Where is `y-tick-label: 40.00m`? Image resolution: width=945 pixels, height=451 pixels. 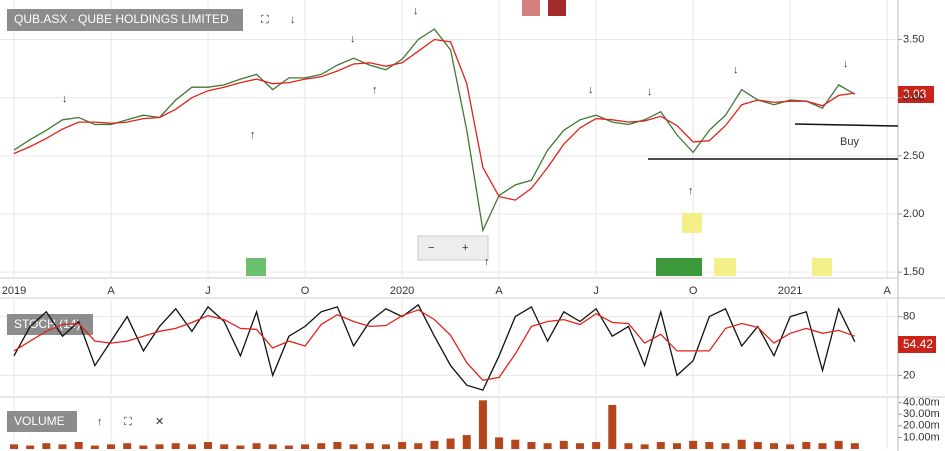 y-tick-label: 40.00m is located at coordinates (921, 403).